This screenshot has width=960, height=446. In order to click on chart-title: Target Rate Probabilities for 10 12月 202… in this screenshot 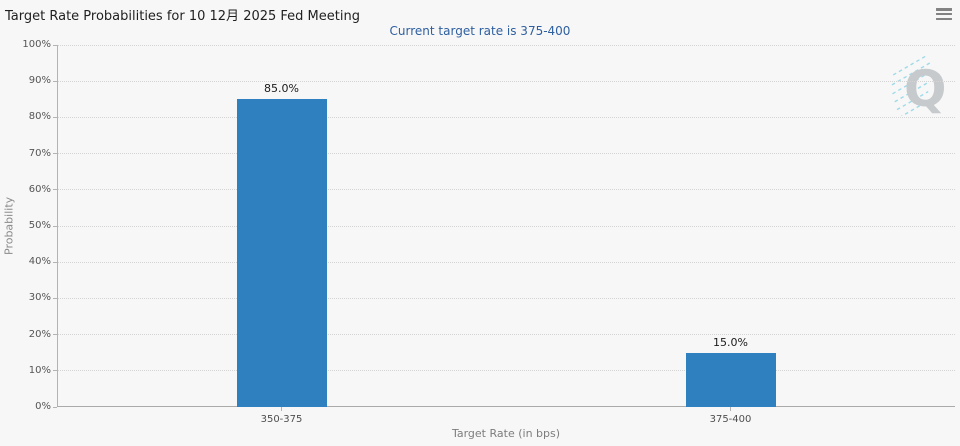, I will do `click(182, 16)`.